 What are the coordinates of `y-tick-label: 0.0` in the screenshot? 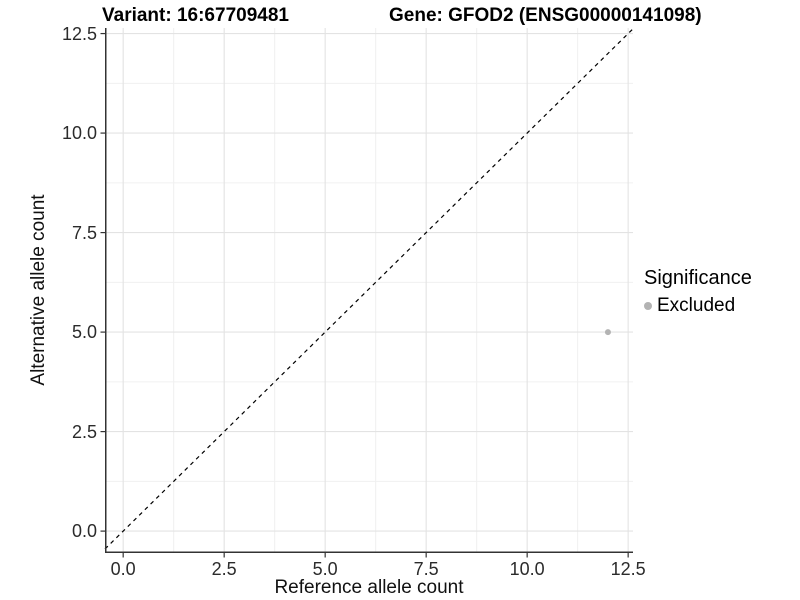 It's located at (84, 531).